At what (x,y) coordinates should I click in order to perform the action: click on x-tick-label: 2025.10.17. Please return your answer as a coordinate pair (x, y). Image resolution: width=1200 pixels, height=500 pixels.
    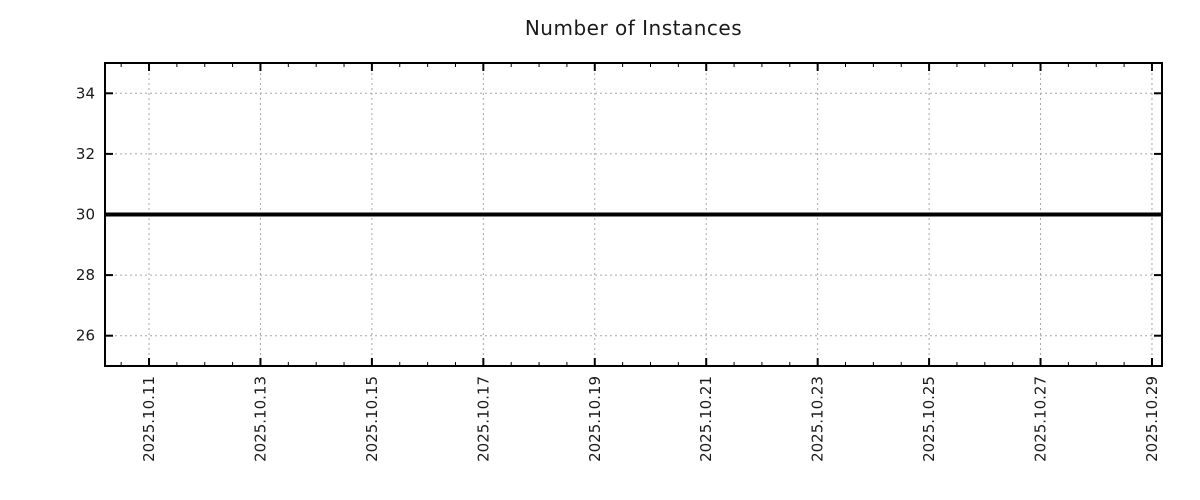
    Looking at the image, I should click on (483, 419).